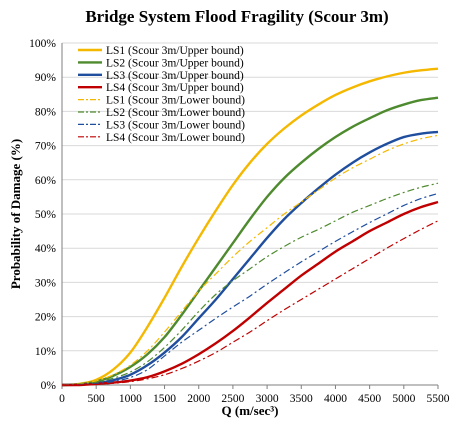 This screenshot has width=474, height=433. I want to click on y-tick-label: 10%, so click(46, 352).